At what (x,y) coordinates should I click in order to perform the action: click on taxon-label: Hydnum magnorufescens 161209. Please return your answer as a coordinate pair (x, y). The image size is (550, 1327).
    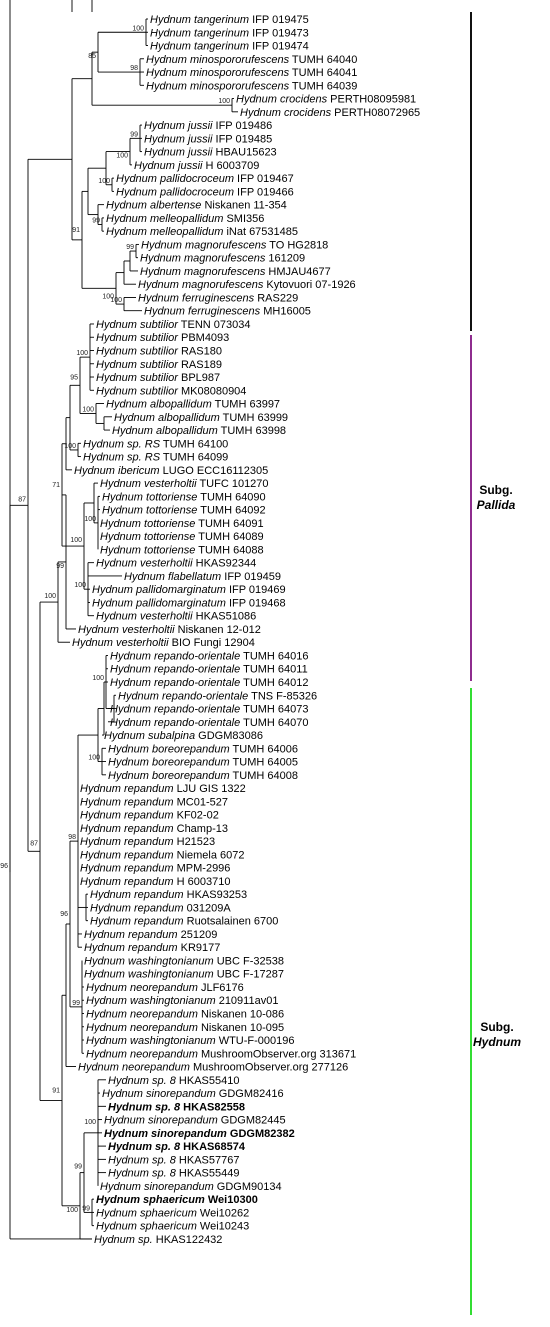
    Looking at the image, I should click on (222, 259).